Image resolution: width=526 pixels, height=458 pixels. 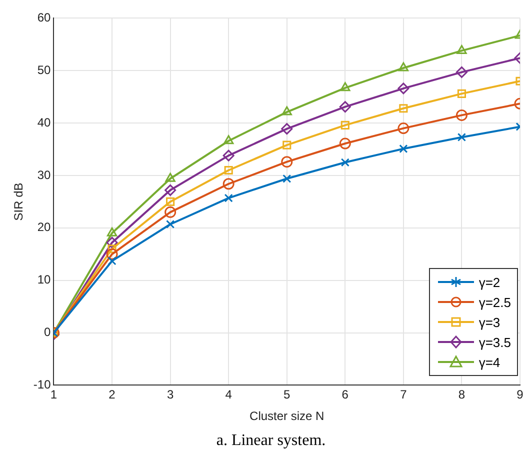 I want to click on y-tick-label: 60, so click(x=44, y=17).